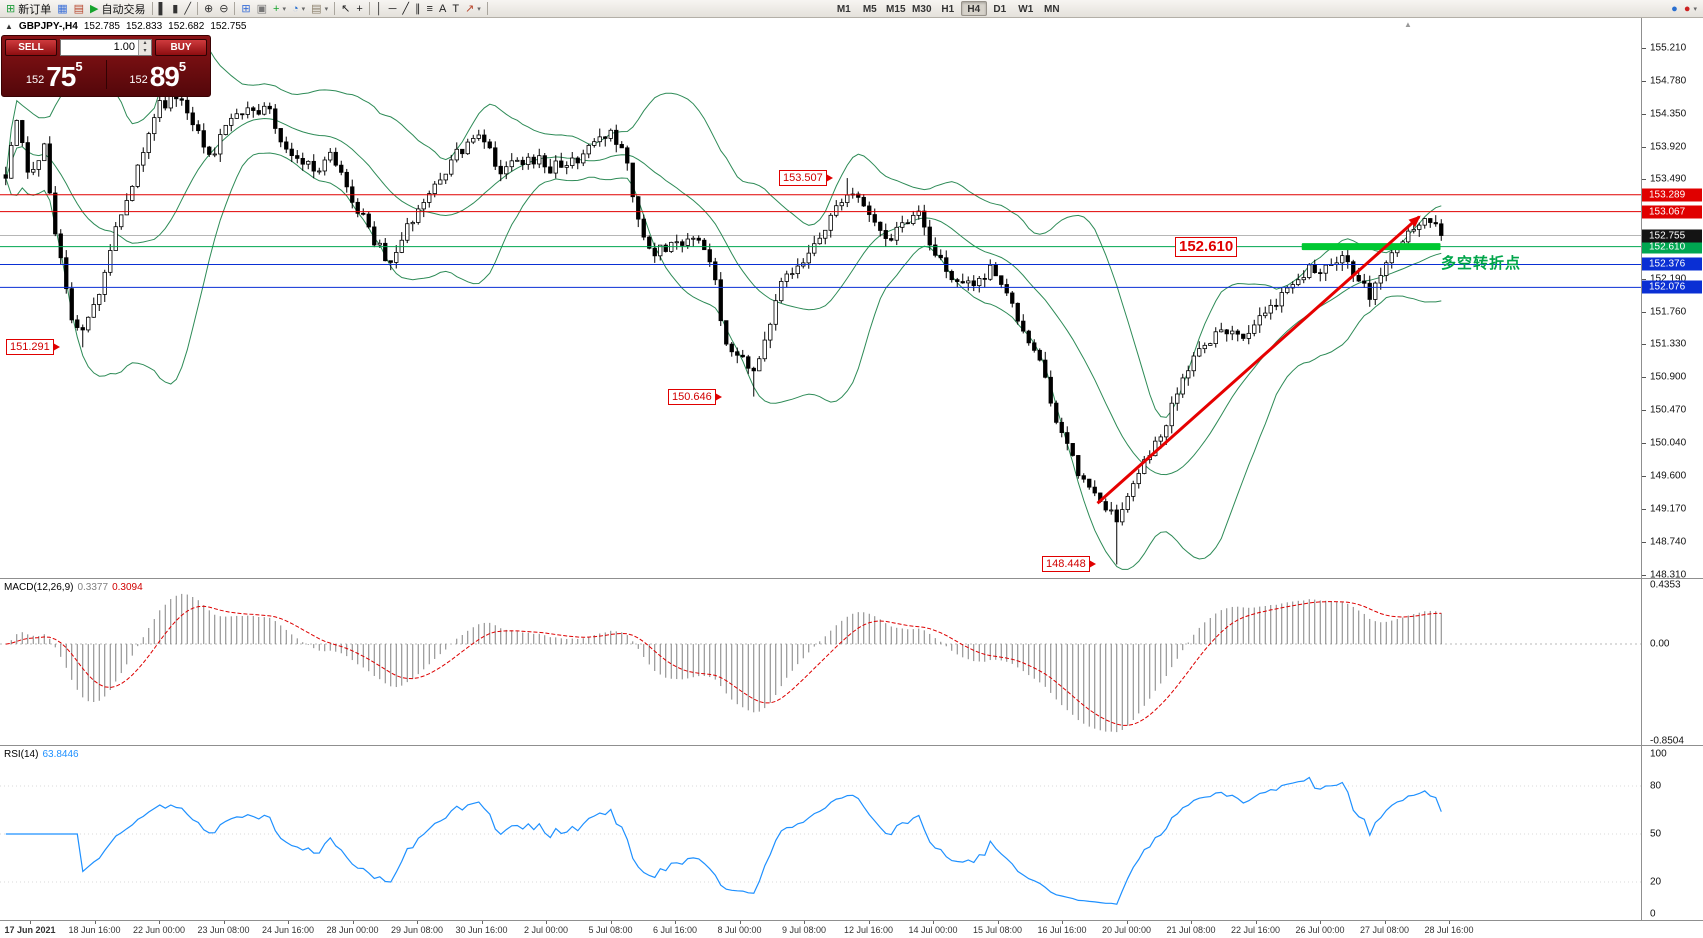 The width and height of the screenshot is (1703, 938). What do you see at coordinates (127, 587) in the screenshot?
I see `macd-signal-value: 0.3094` at bounding box center [127, 587].